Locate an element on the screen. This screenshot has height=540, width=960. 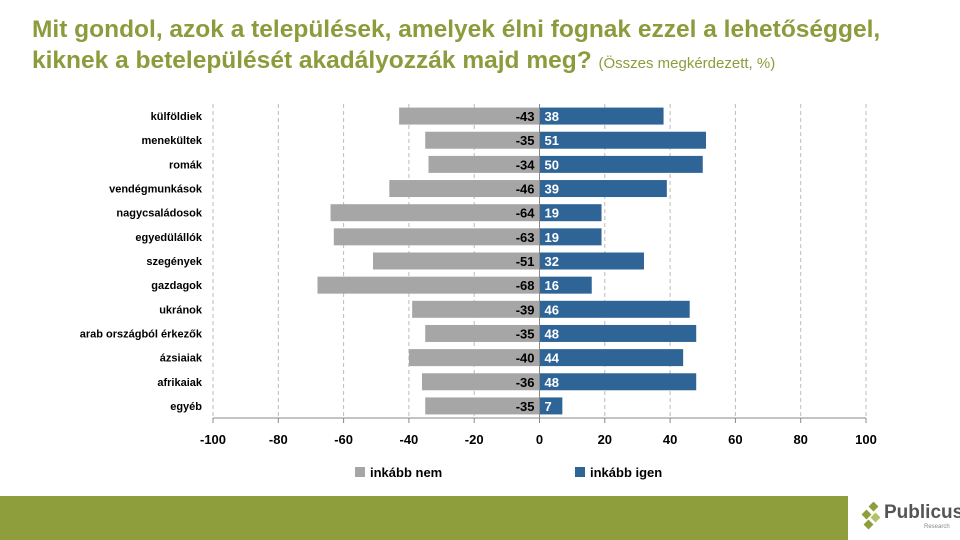
logo-tagline: Research is located at coordinates (937, 527).